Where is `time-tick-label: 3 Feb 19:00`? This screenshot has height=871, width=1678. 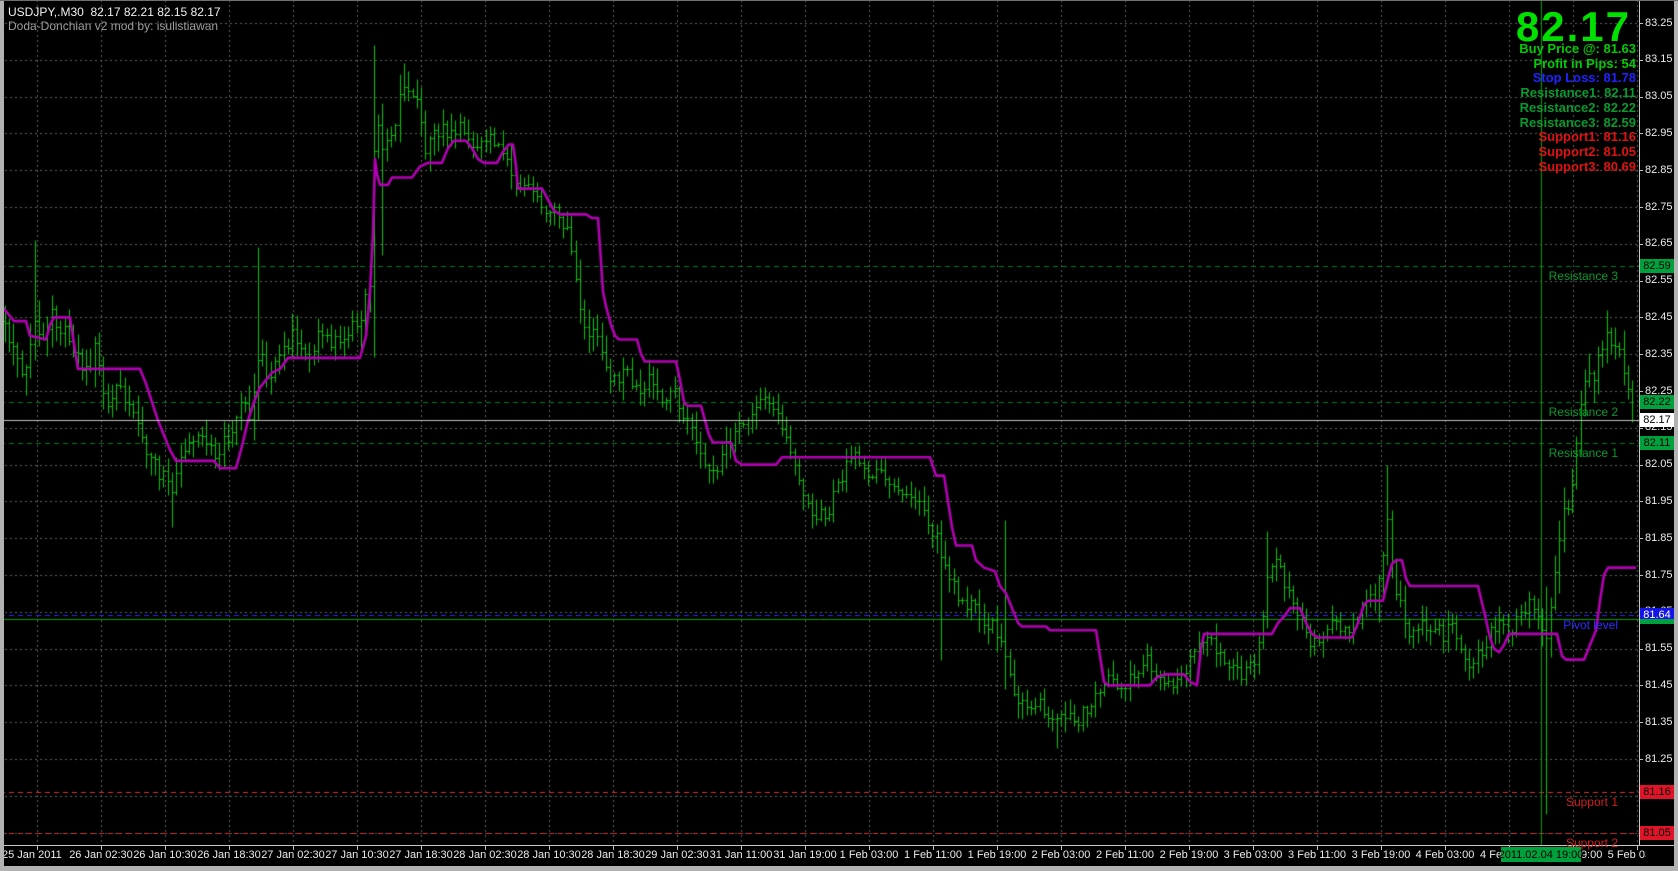 time-tick-label: 3 Feb 19:00 is located at coordinates (1381, 855).